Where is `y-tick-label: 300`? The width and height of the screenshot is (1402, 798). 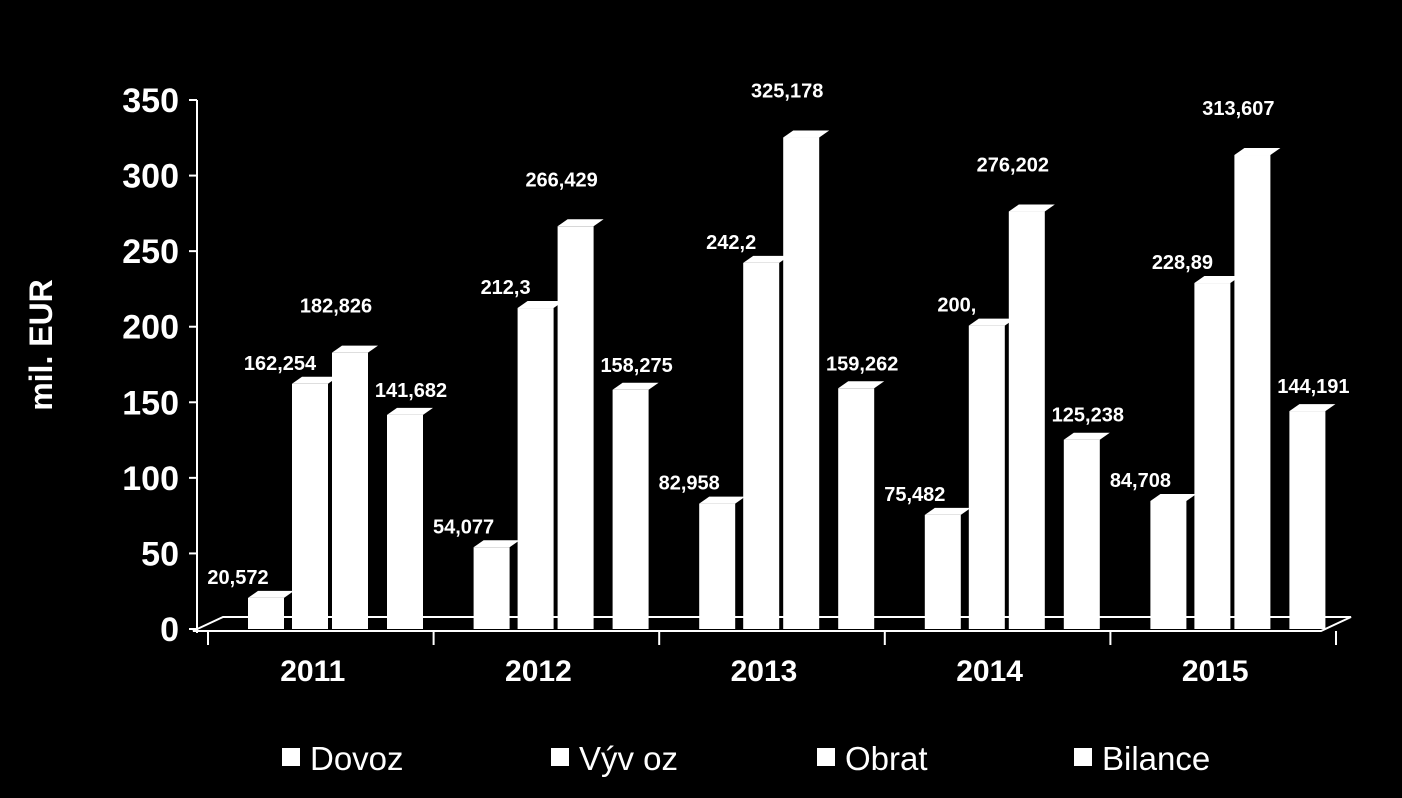
y-tick-label: 300 is located at coordinates (150, 177).